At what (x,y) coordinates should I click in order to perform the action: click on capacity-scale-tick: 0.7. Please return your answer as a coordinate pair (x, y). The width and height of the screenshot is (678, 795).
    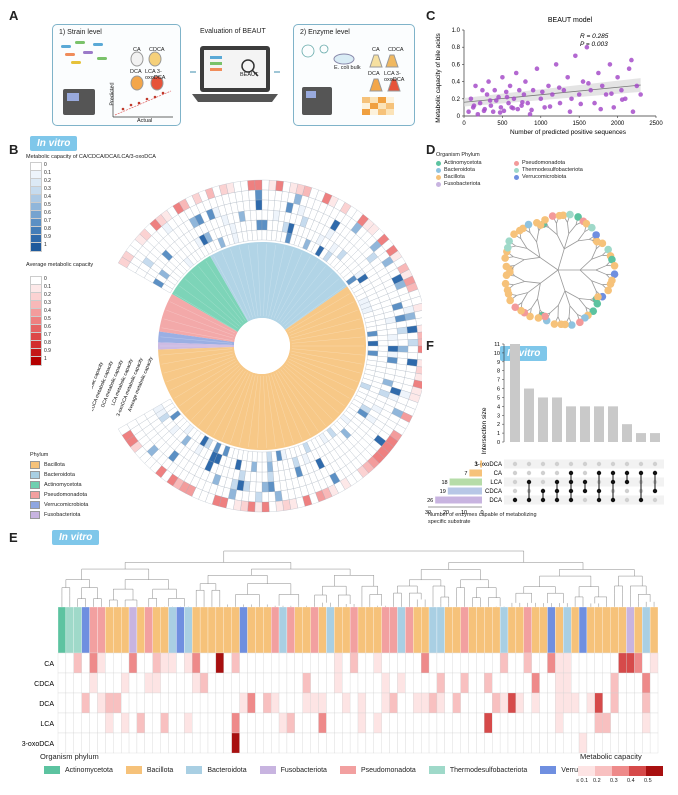
    Looking at the image, I should click on (47, 221).